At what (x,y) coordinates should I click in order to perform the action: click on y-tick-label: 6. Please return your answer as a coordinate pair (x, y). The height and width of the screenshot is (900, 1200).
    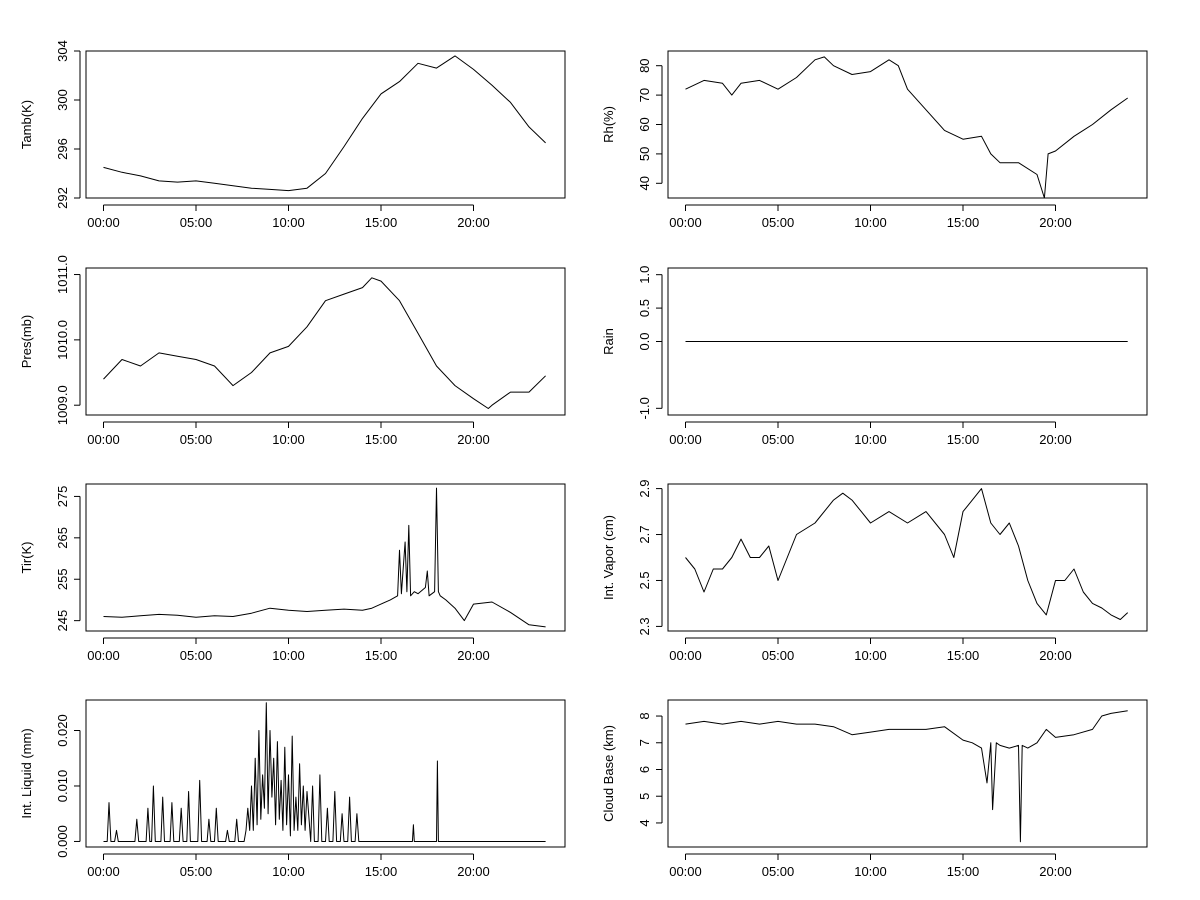
    Looking at the image, I should click on (644, 769).